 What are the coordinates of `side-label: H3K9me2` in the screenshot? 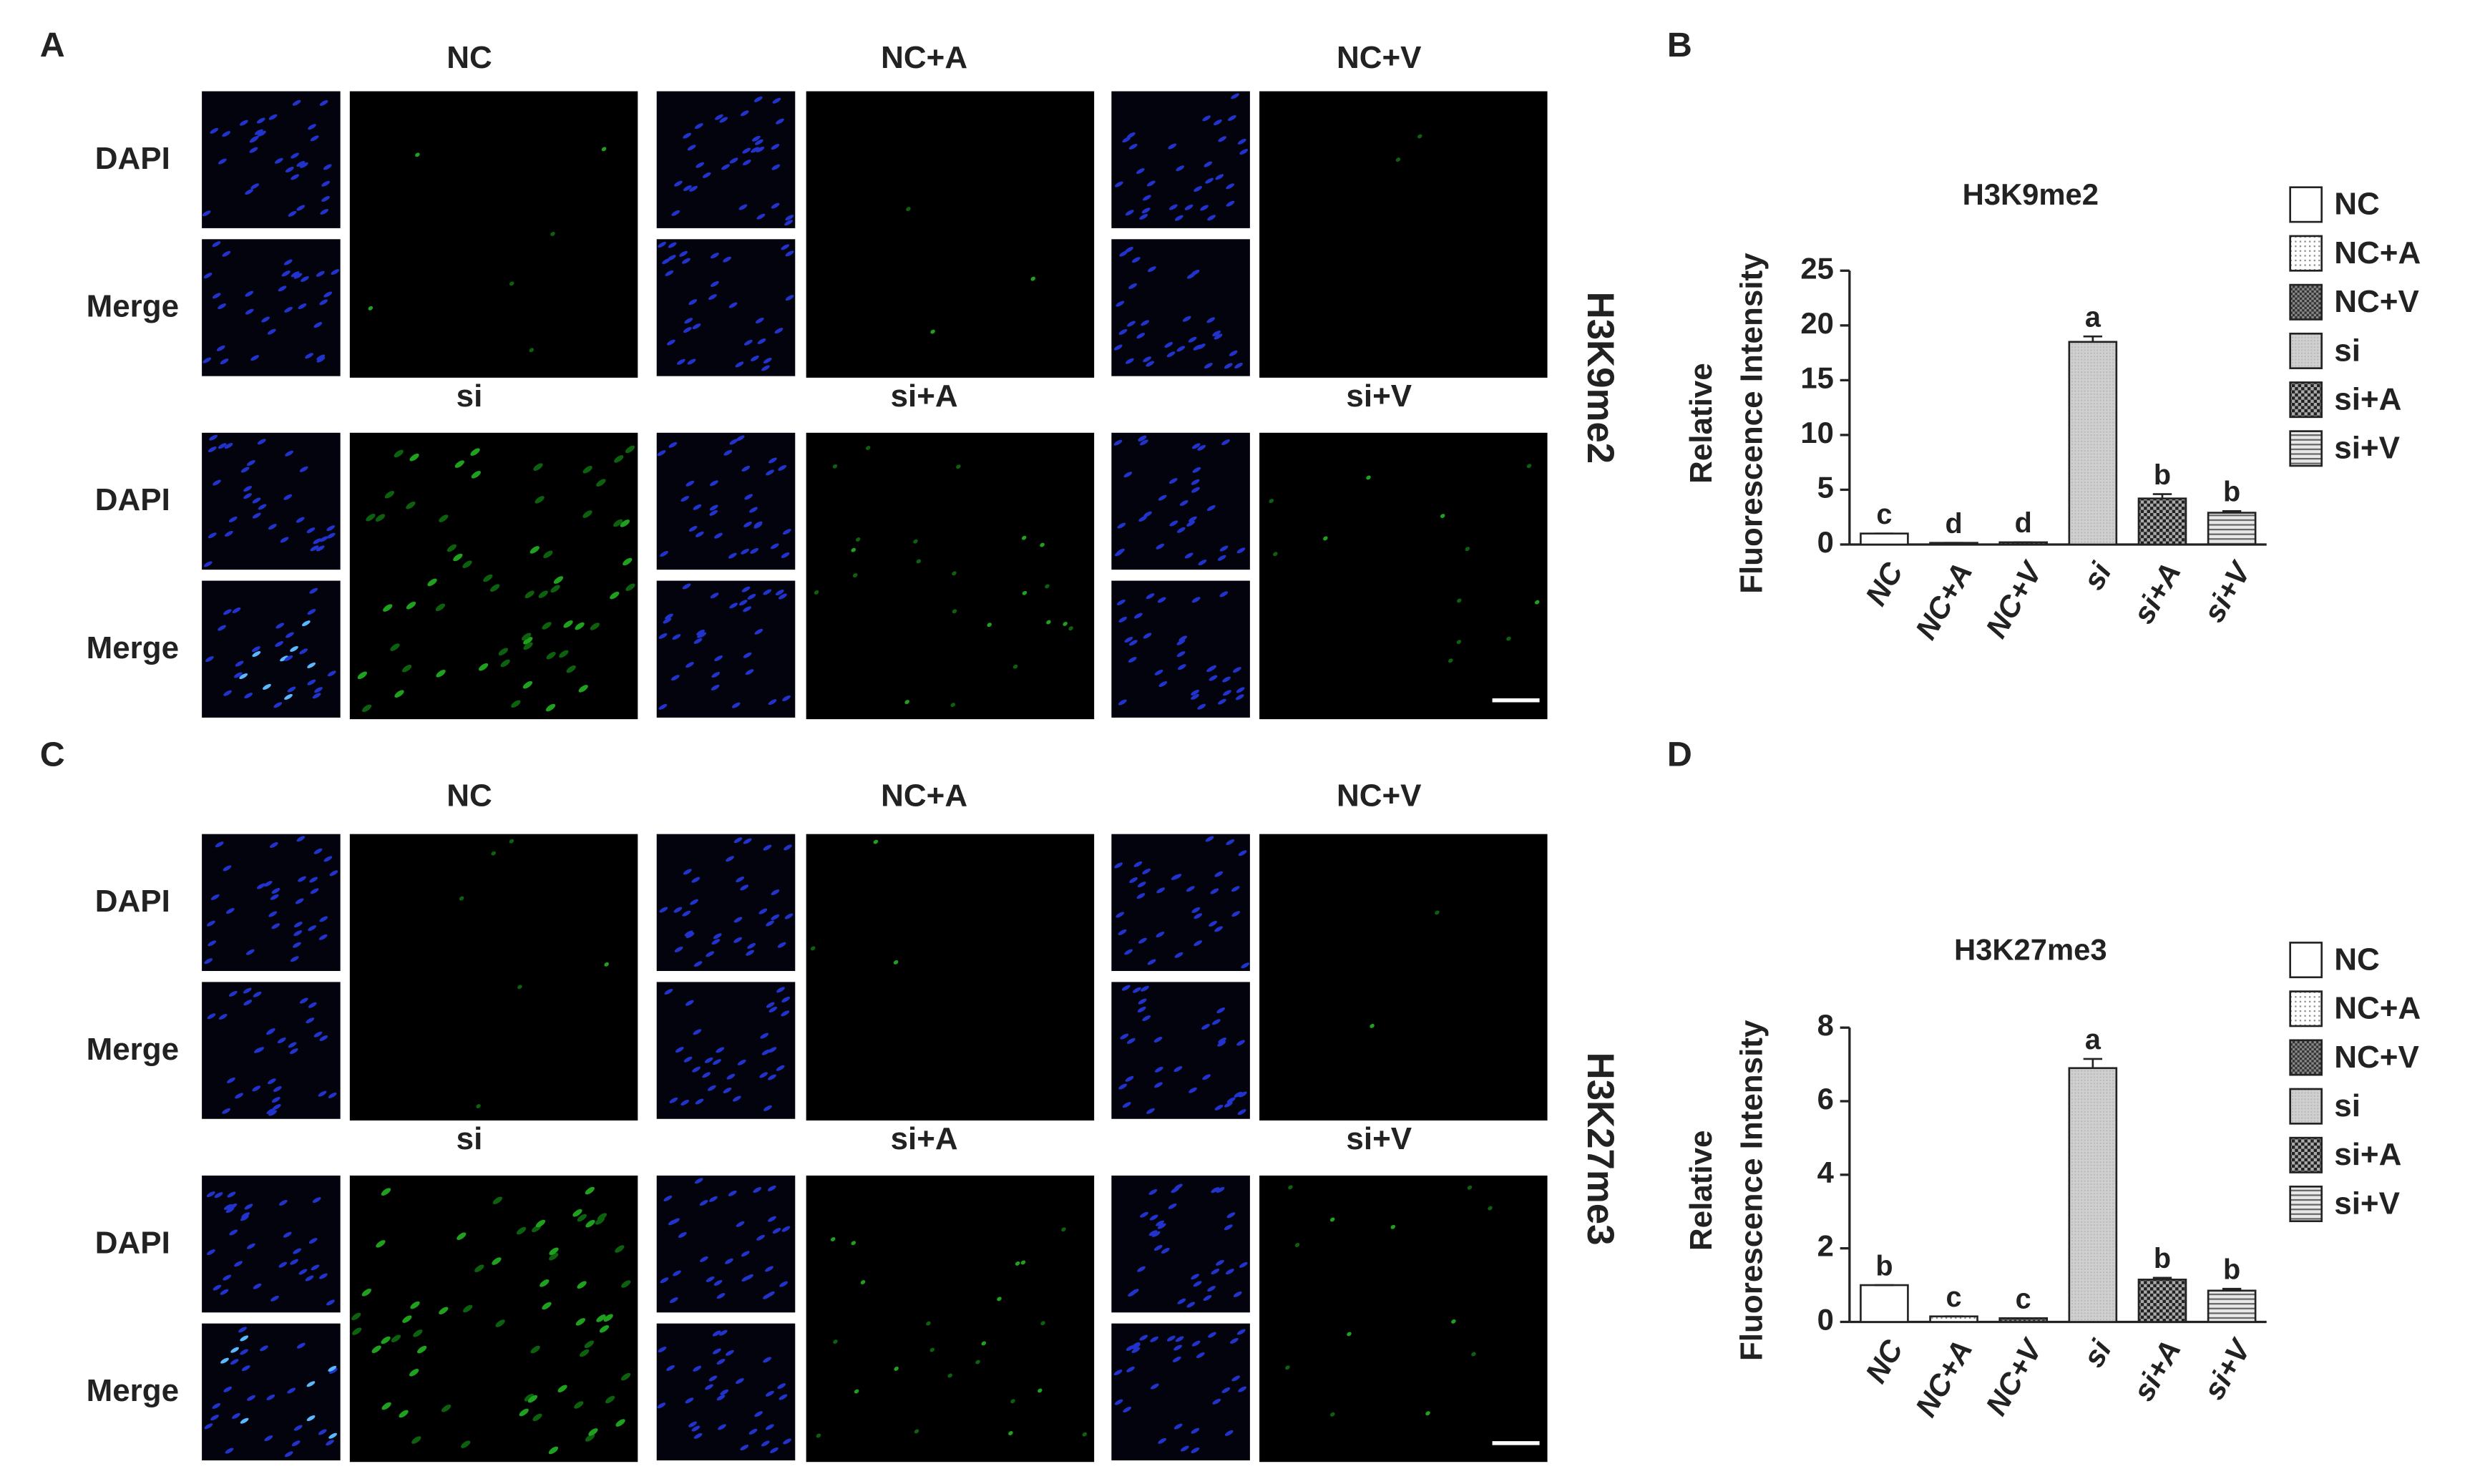 It's located at (1600, 378).